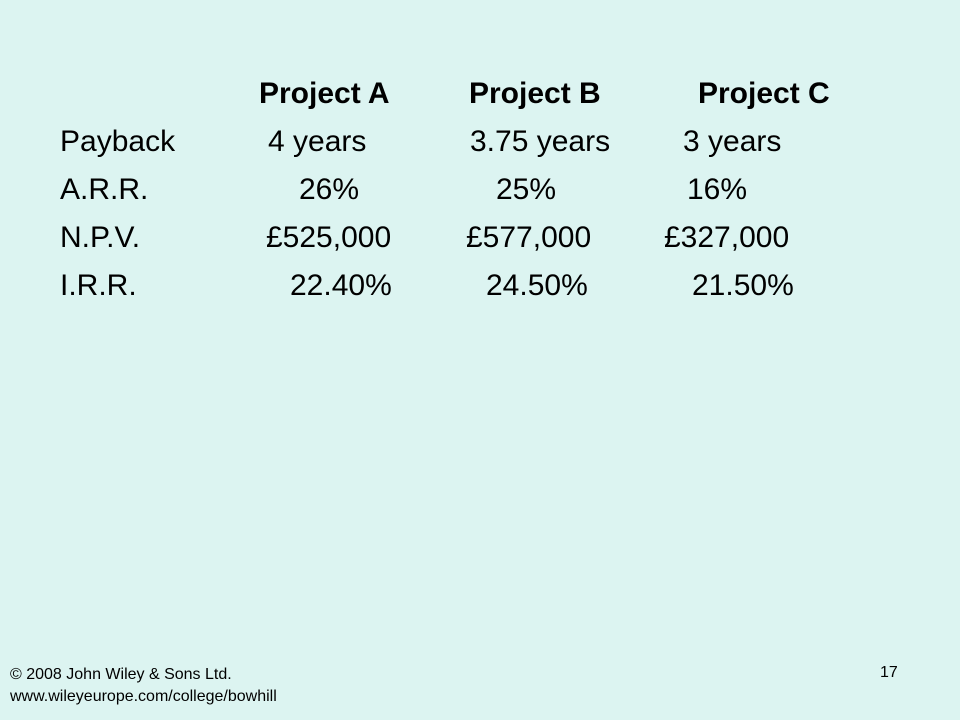 The image size is (960, 720). I want to click on row-label: Payback, so click(118, 141).